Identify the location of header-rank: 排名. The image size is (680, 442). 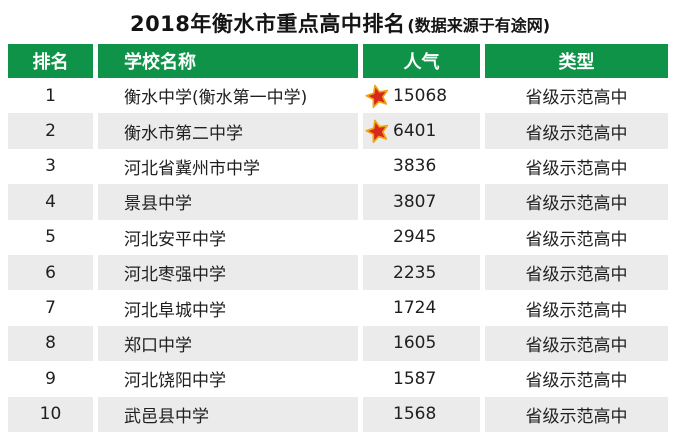
(50, 61).